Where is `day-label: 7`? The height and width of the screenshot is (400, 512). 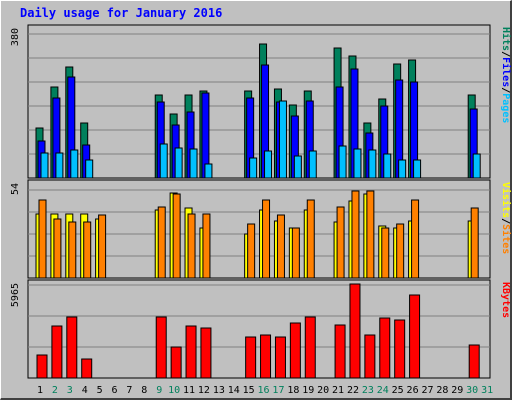
day-label: 7 is located at coordinates (129, 390).